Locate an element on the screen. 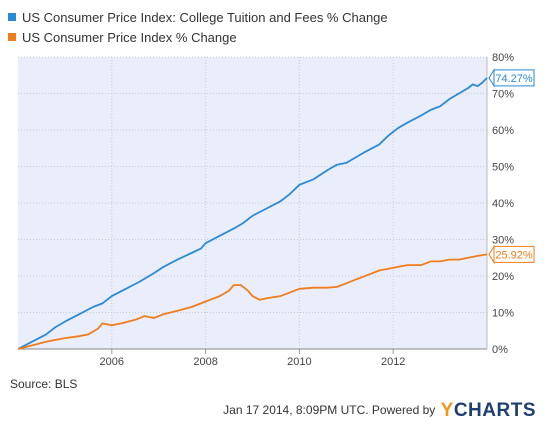 Image resolution: width=550 pixels, height=426 pixels. y-tick-label: 0% is located at coordinates (500, 350).